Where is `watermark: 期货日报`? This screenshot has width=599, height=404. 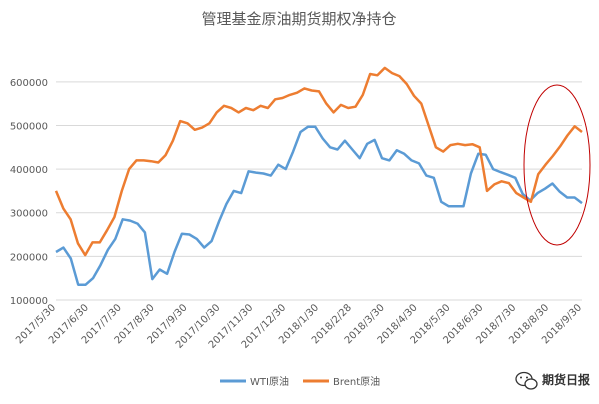 watermark: 期货日报 is located at coordinates (552, 380).